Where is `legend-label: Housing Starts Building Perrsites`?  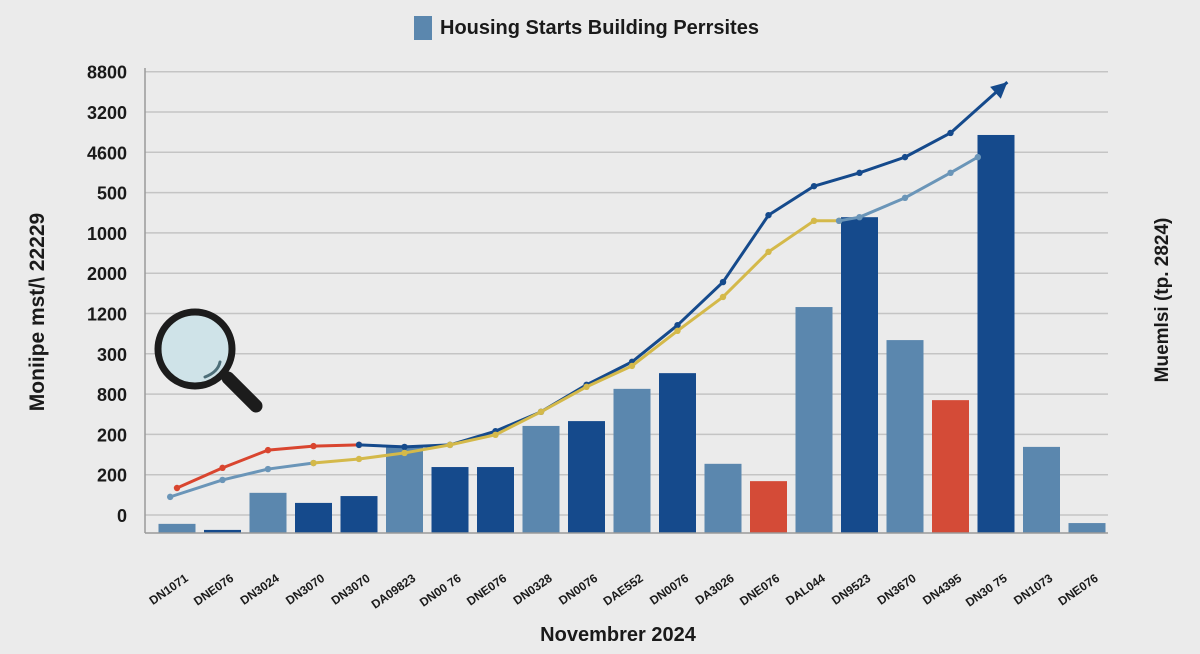
legend-label: Housing Starts Building Perrsites is located at coordinates (599, 28).